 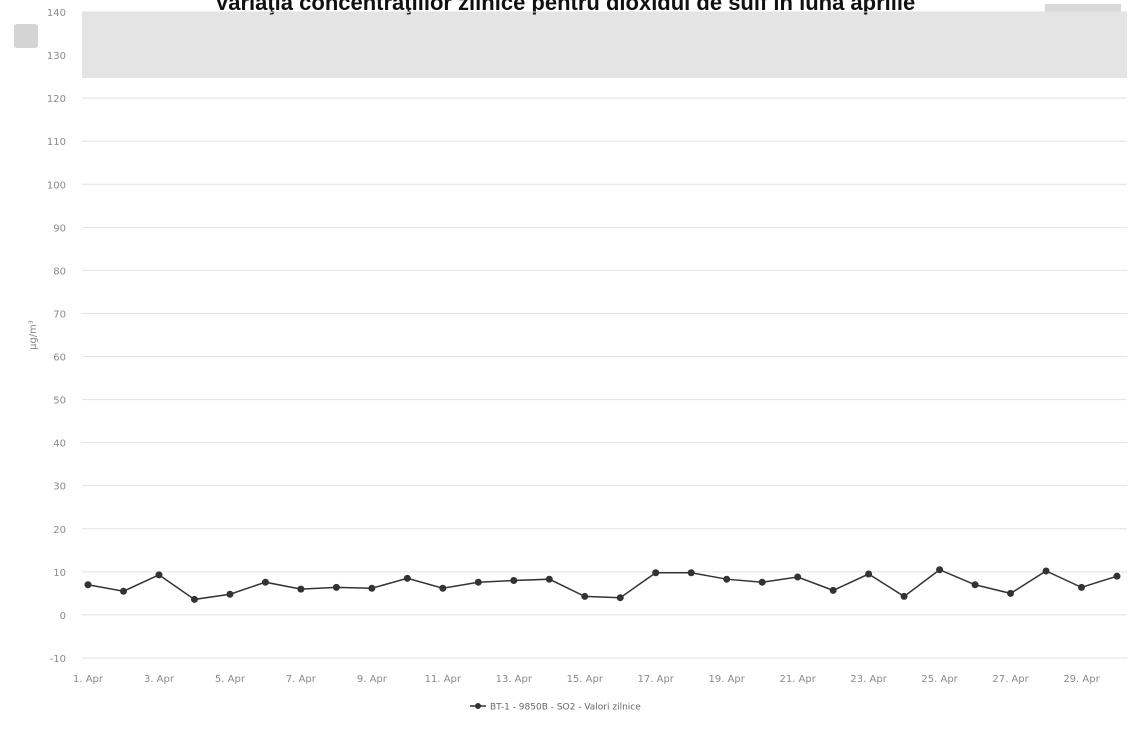 I want to click on y-tick-label: 110, so click(x=56, y=142).